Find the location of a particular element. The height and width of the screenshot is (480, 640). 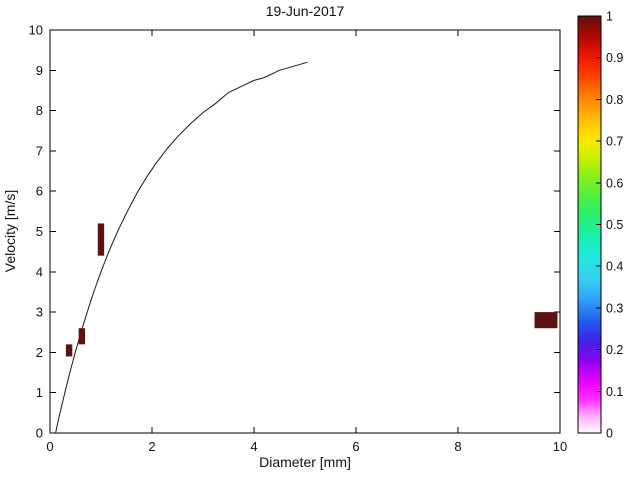

y-axis-label: Velocity [m/s] is located at coordinates (10, 231).